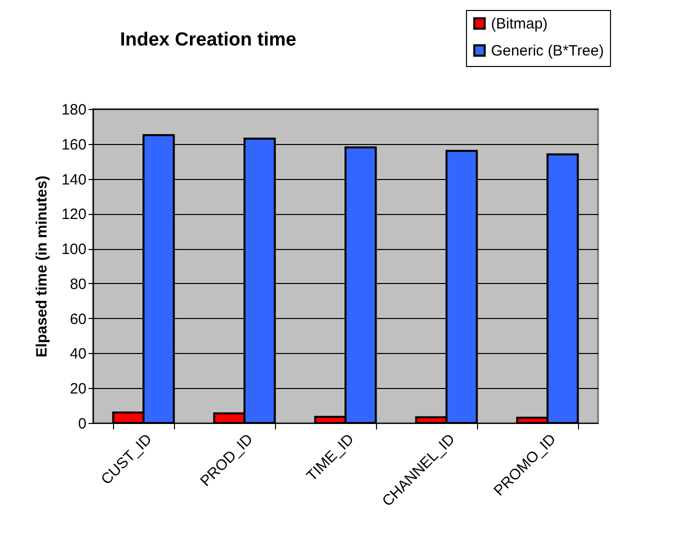 The height and width of the screenshot is (550, 676). Describe the element at coordinates (73, 110) in the screenshot. I see `y-tick-label: 180` at that location.